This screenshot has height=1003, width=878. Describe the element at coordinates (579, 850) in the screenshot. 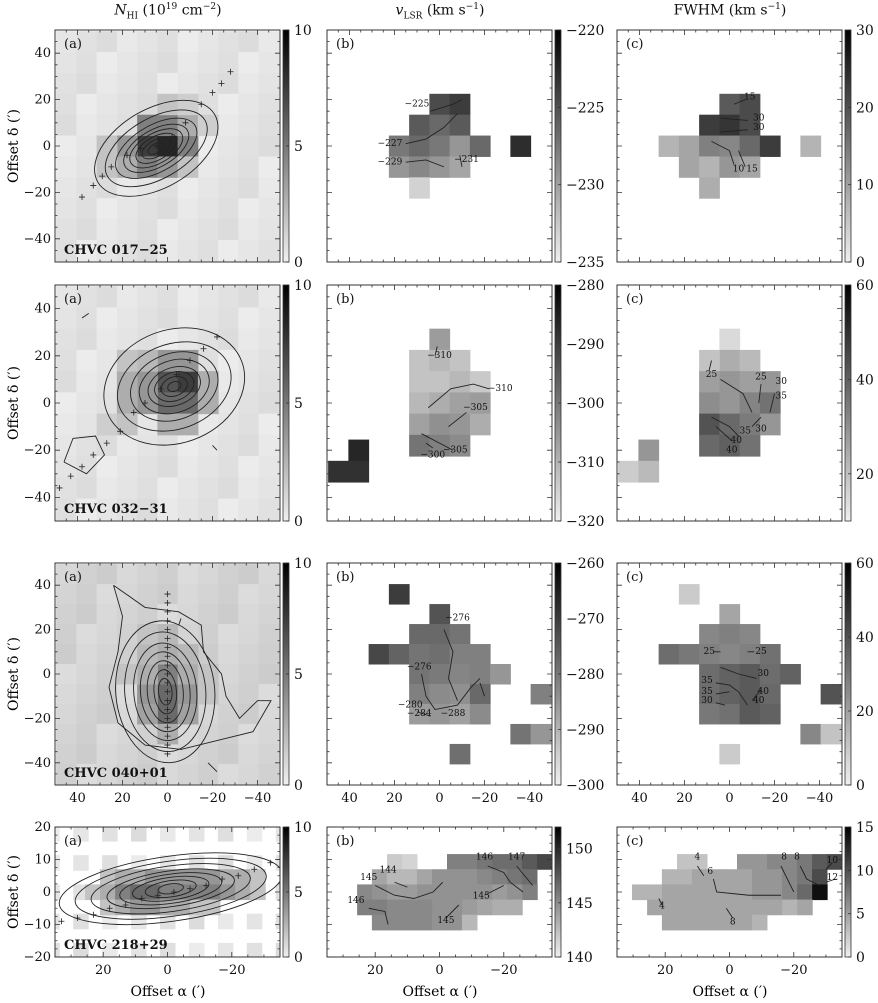

I see `colorbar-tick-label: 150` at that location.